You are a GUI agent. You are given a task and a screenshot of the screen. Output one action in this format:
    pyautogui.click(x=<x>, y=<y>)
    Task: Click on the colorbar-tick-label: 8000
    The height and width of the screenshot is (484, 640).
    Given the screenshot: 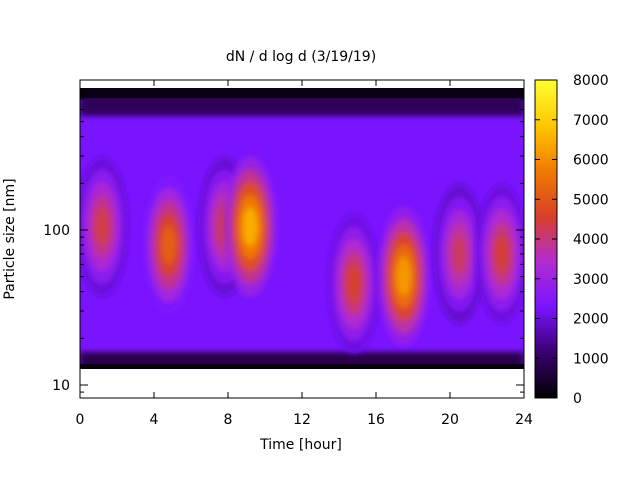 What is the action you would take?
    pyautogui.click(x=591, y=81)
    